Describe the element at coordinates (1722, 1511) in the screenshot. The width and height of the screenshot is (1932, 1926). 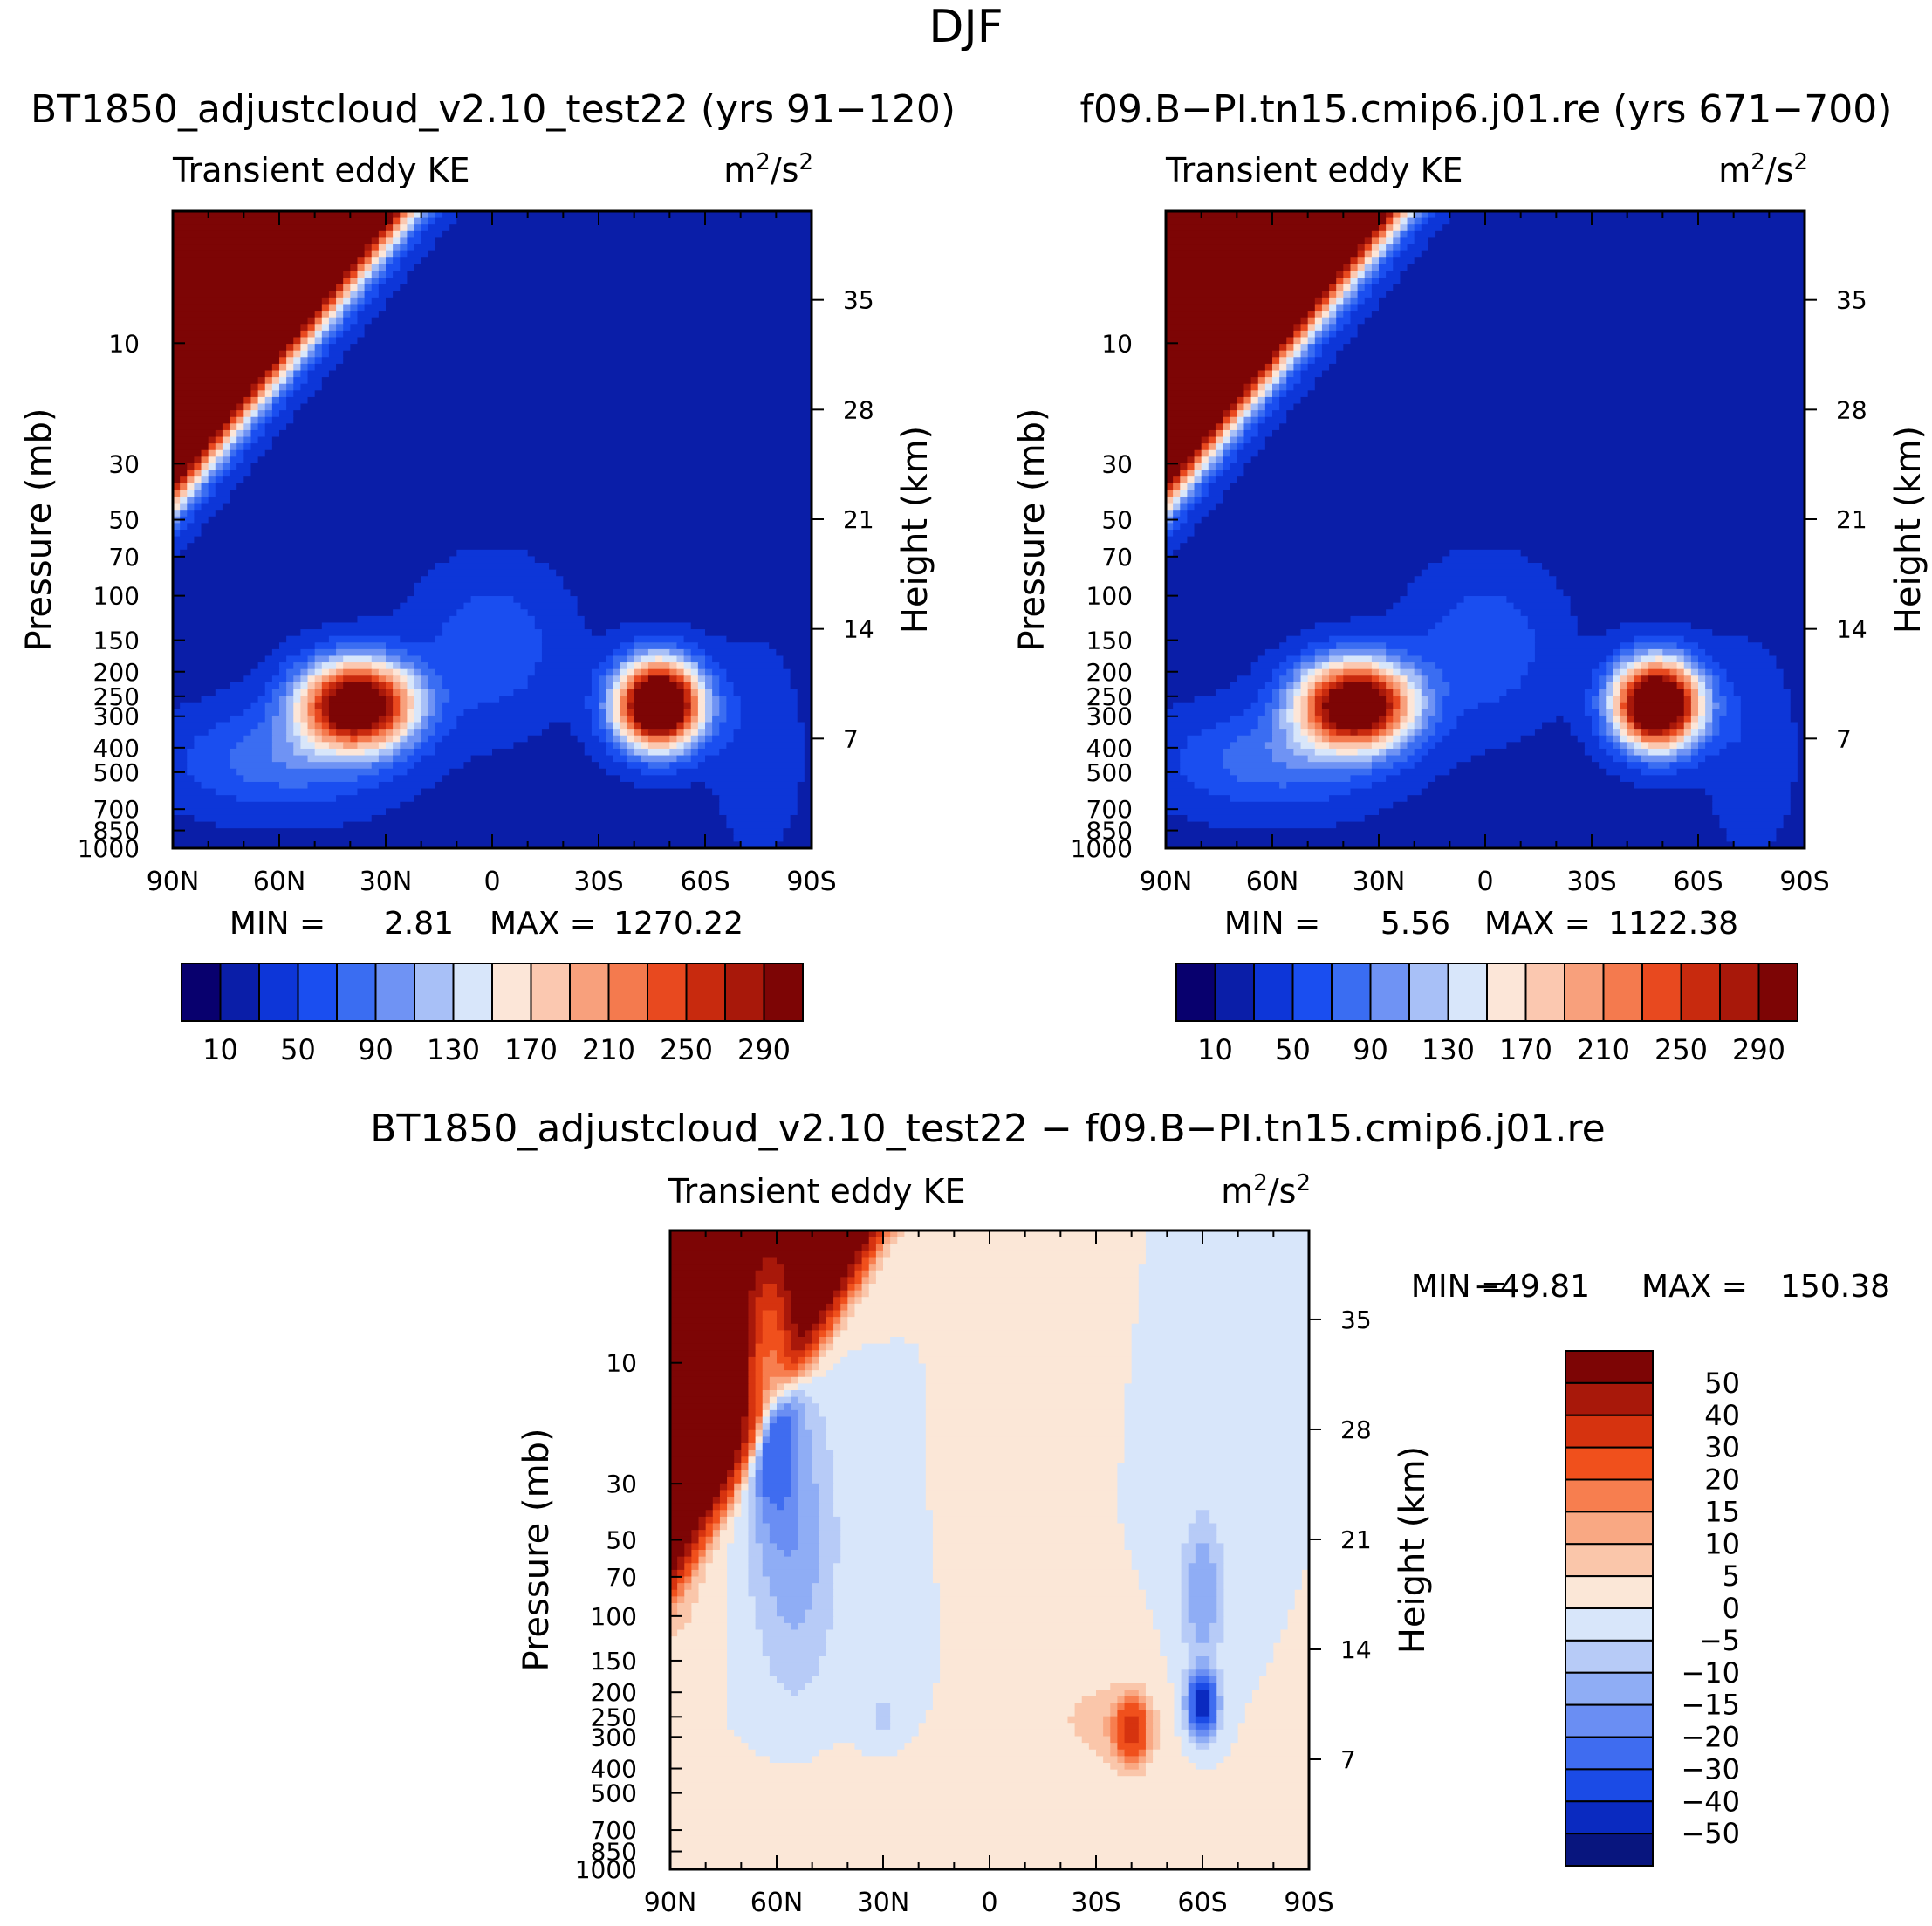
I see `colorbar-label: 15` at that location.